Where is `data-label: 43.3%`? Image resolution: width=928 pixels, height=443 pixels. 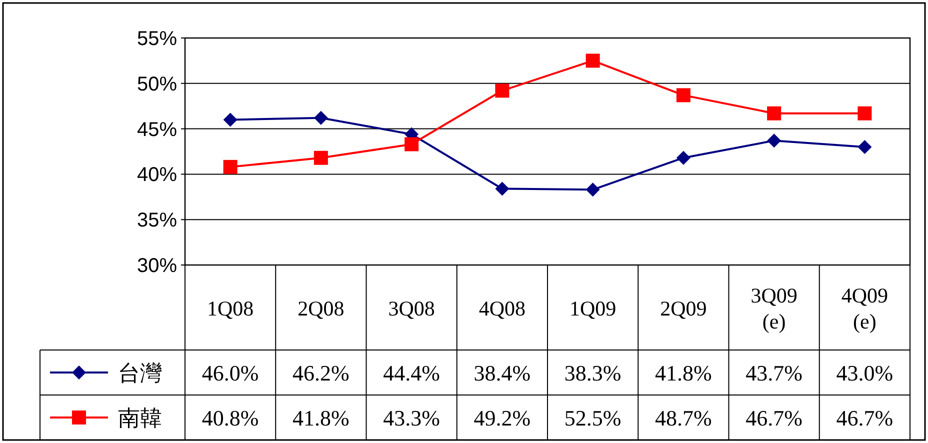
data-label: 43.3% is located at coordinates (411, 418).